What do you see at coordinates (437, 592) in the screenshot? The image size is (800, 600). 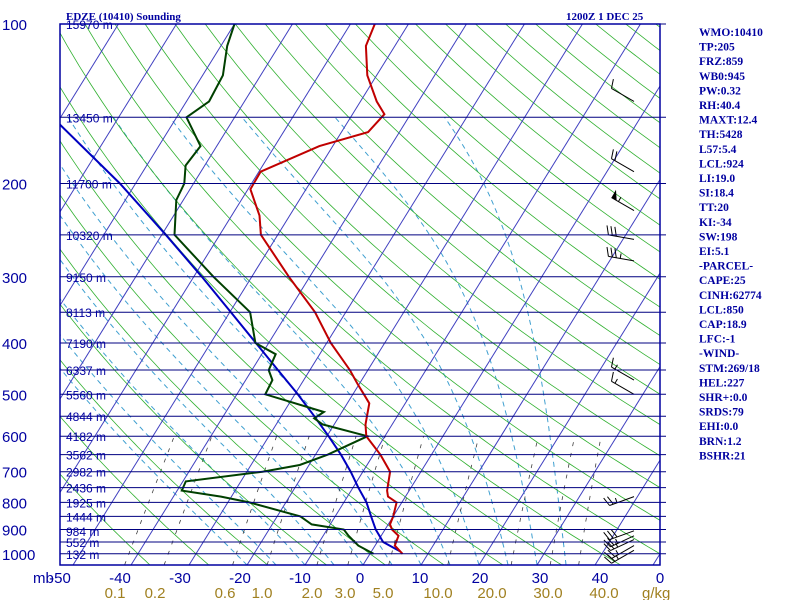 I see `mixing-ratio-tick-label: 10.0` at bounding box center [437, 592].